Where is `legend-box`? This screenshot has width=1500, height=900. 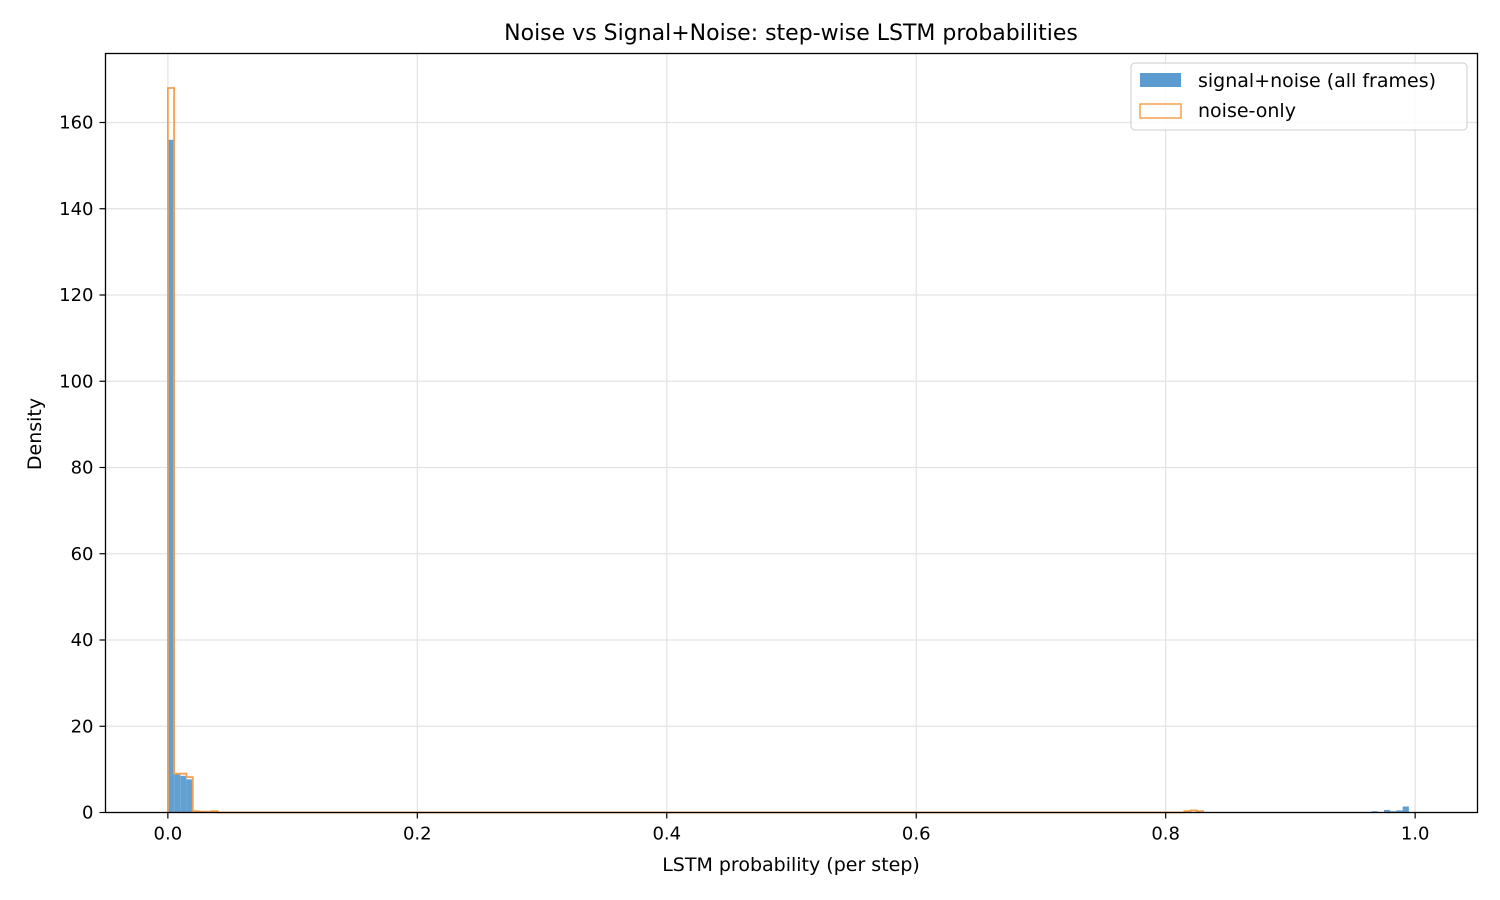 legend-box is located at coordinates (1299, 96).